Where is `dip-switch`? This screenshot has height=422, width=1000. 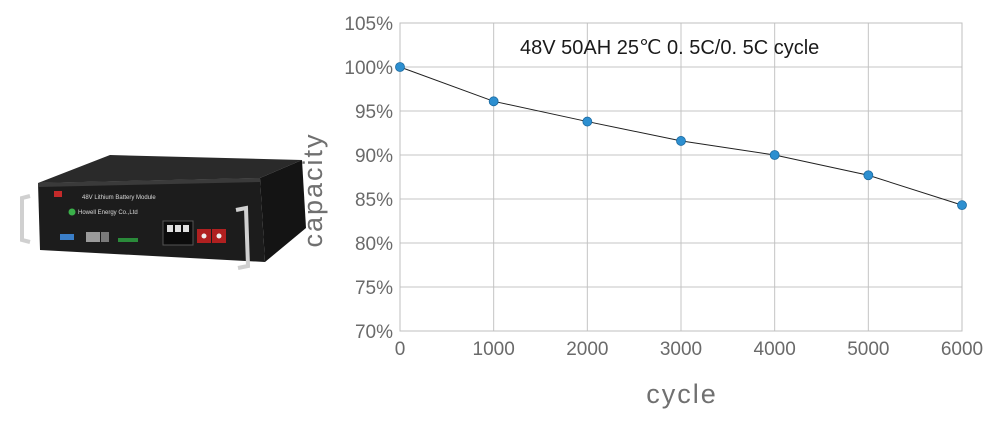 dip-switch is located at coordinates (67, 237).